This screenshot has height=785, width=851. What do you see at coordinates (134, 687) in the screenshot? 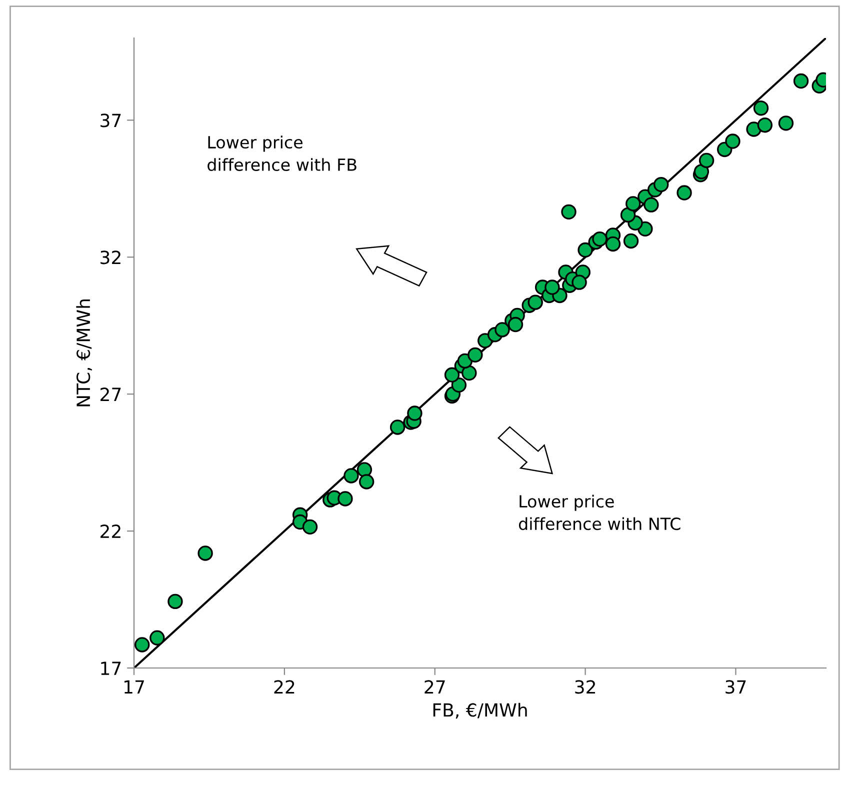
I see `x-tick-label: 17` at bounding box center [134, 687].